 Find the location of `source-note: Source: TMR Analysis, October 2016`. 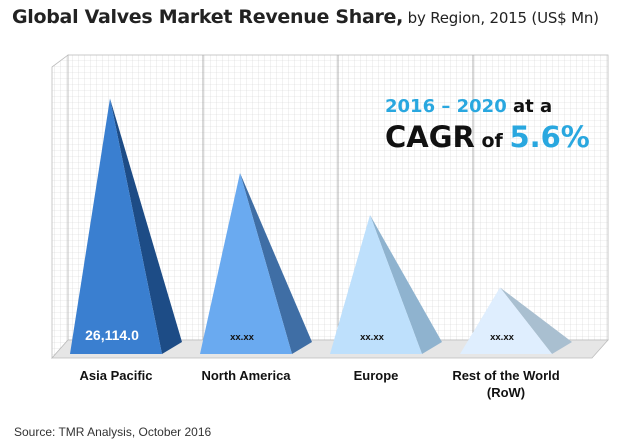

source-note: Source: TMR Analysis, October 2016 is located at coordinates (113, 432).